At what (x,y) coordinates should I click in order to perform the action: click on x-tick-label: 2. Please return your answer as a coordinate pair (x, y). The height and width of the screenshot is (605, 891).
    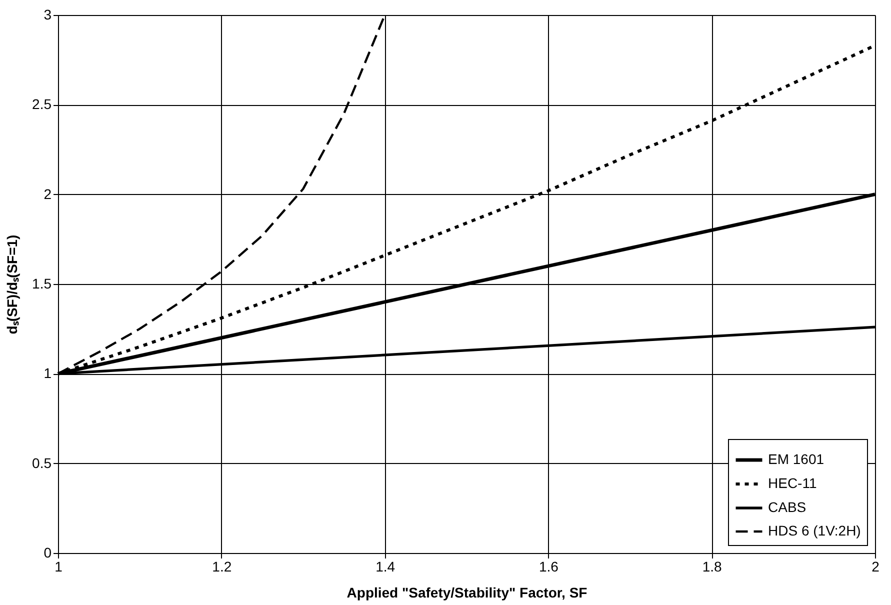
    Looking at the image, I should click on (876, 566).